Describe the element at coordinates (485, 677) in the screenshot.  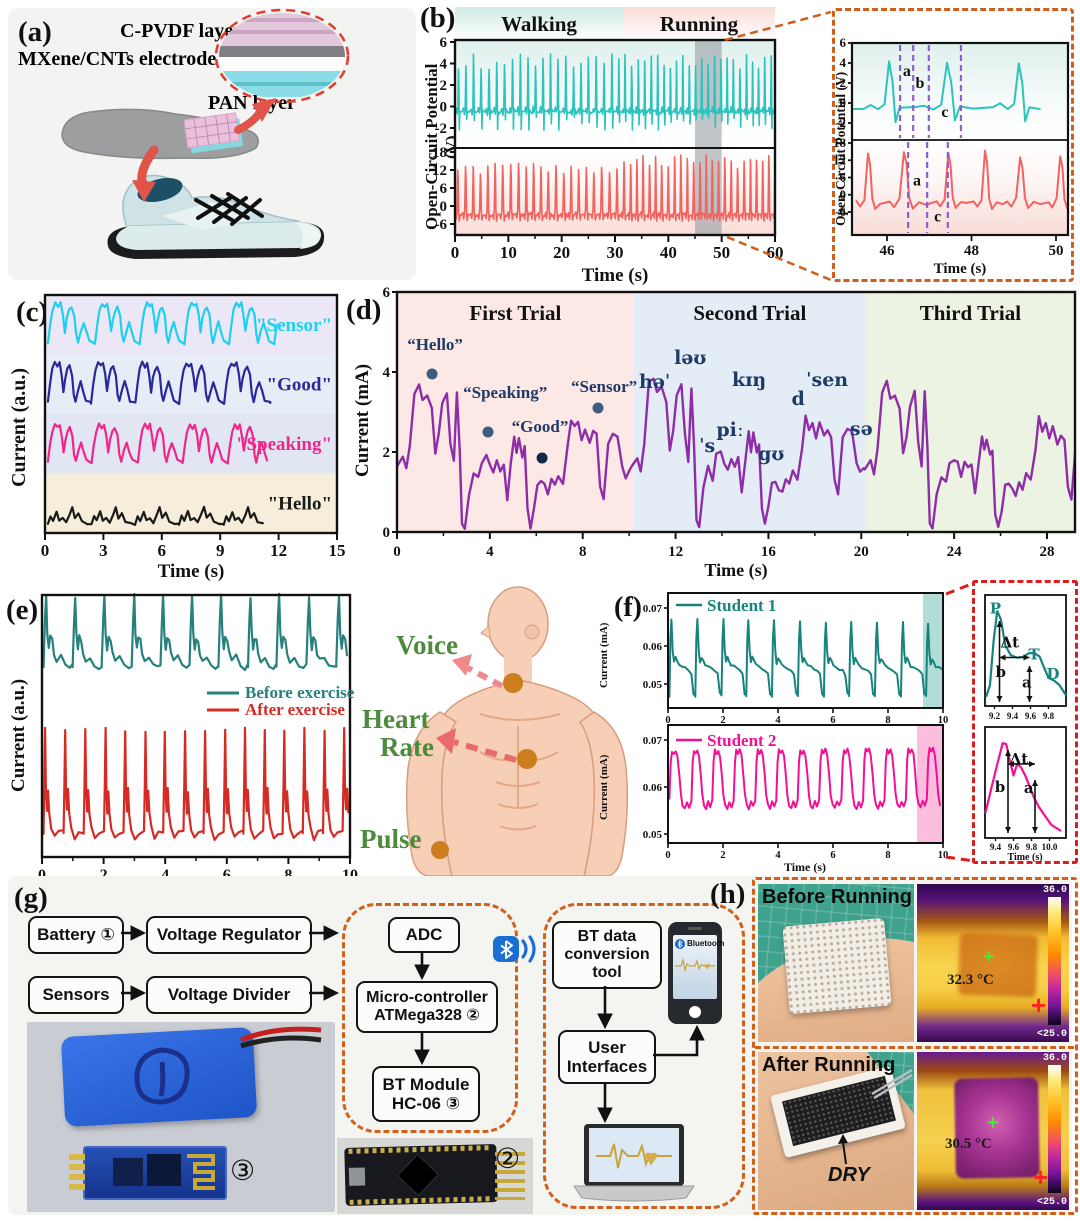
I see `voice-arrow` at that location.